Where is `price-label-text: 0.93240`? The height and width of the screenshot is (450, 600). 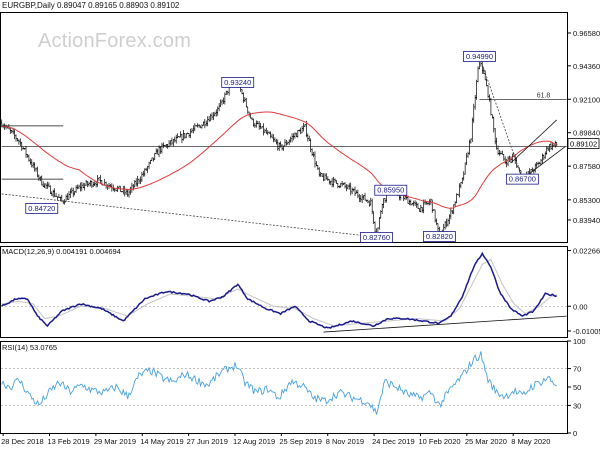 price-label-text: 0.93240 is located at coordinates (237, 82).